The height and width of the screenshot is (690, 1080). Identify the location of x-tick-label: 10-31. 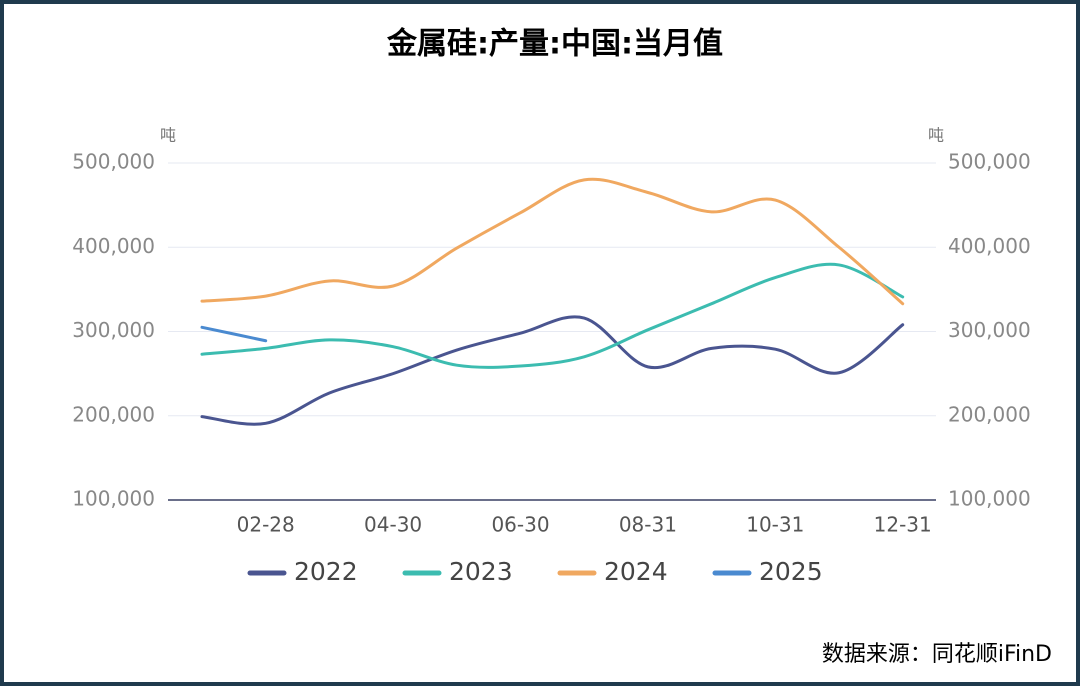
(775, 525).